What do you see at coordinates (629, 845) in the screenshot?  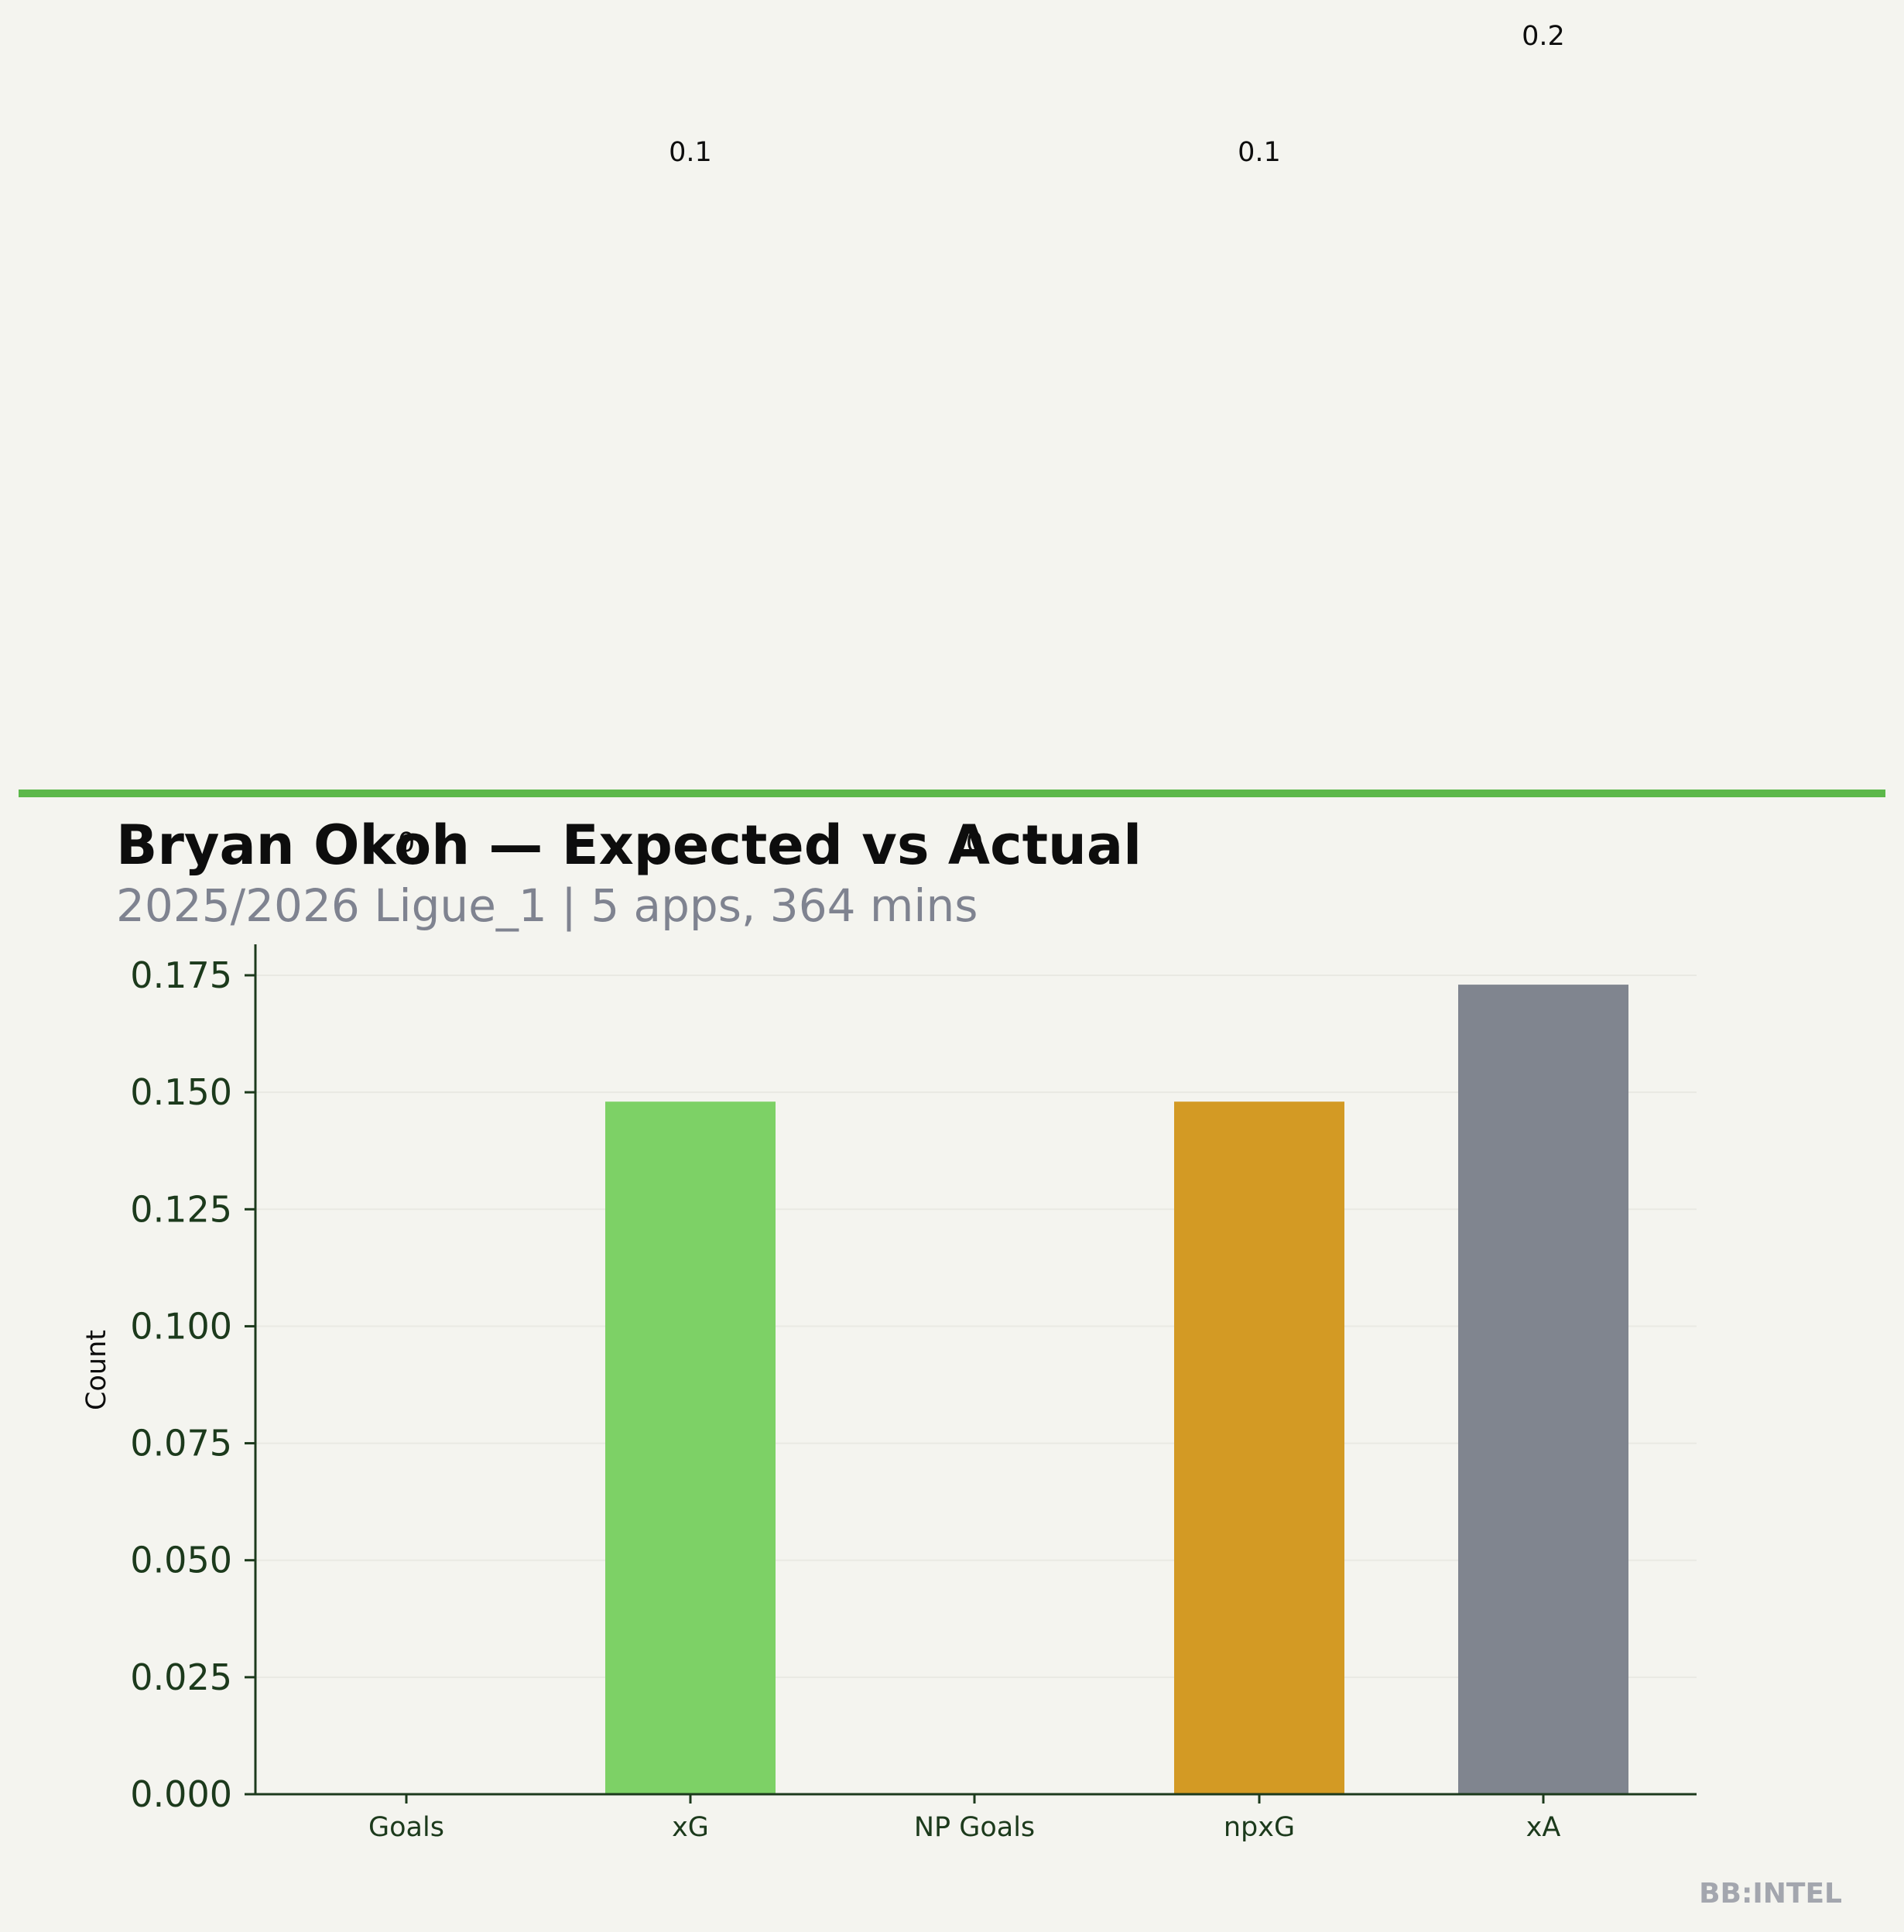 I see `chart-title: Bryan Okoh — Expected vs Actual` at bounding box center [629, 845].